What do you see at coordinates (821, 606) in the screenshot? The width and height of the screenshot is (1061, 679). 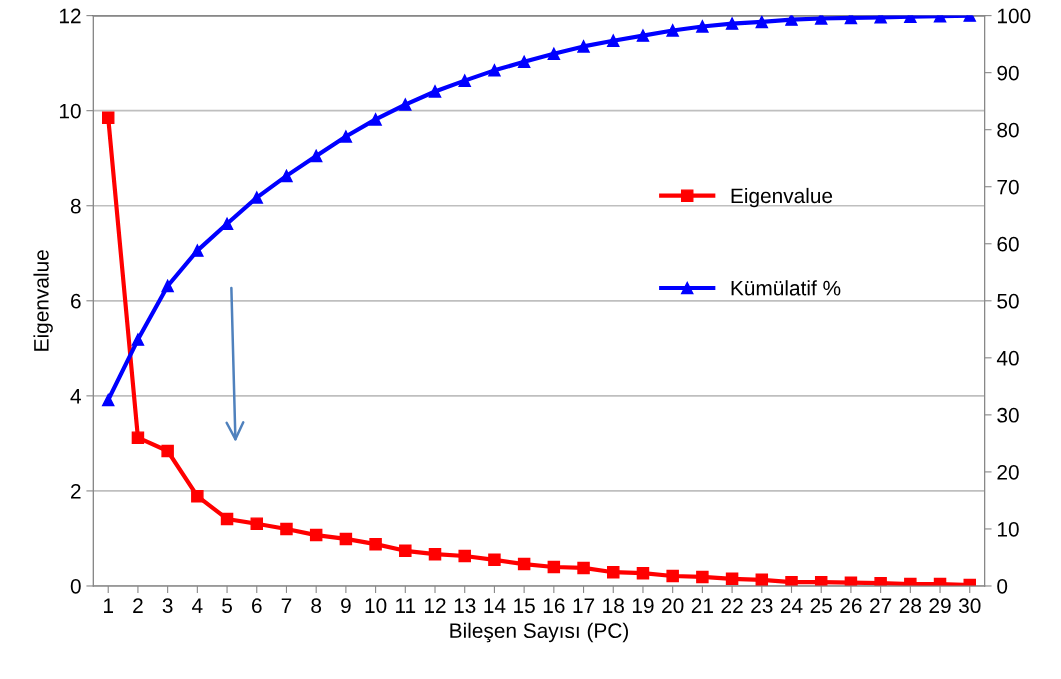 I see `x-tick-label: 25` at bounding box center [821, 606].